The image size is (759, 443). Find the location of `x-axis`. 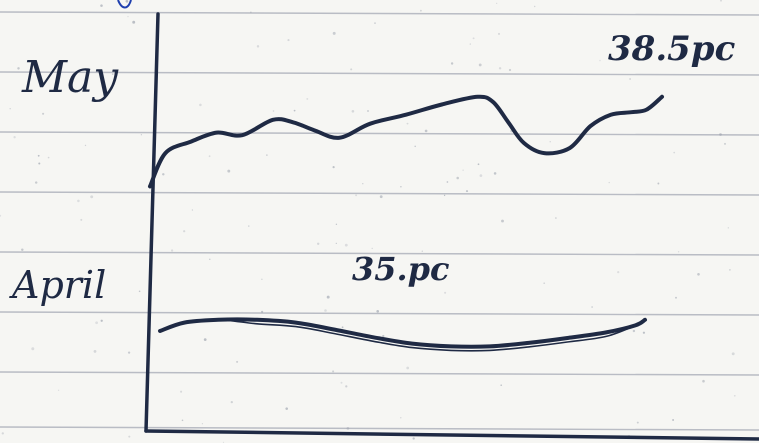

x-axis is located at coordinates (451, 435).